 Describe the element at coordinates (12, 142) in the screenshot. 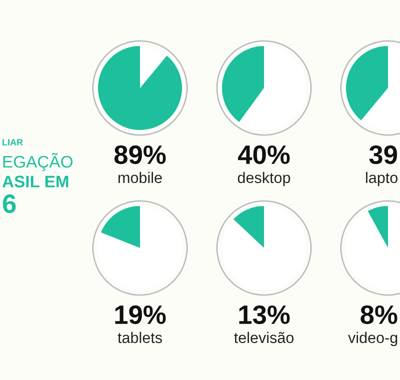

I see `text: LIAR` at that location.